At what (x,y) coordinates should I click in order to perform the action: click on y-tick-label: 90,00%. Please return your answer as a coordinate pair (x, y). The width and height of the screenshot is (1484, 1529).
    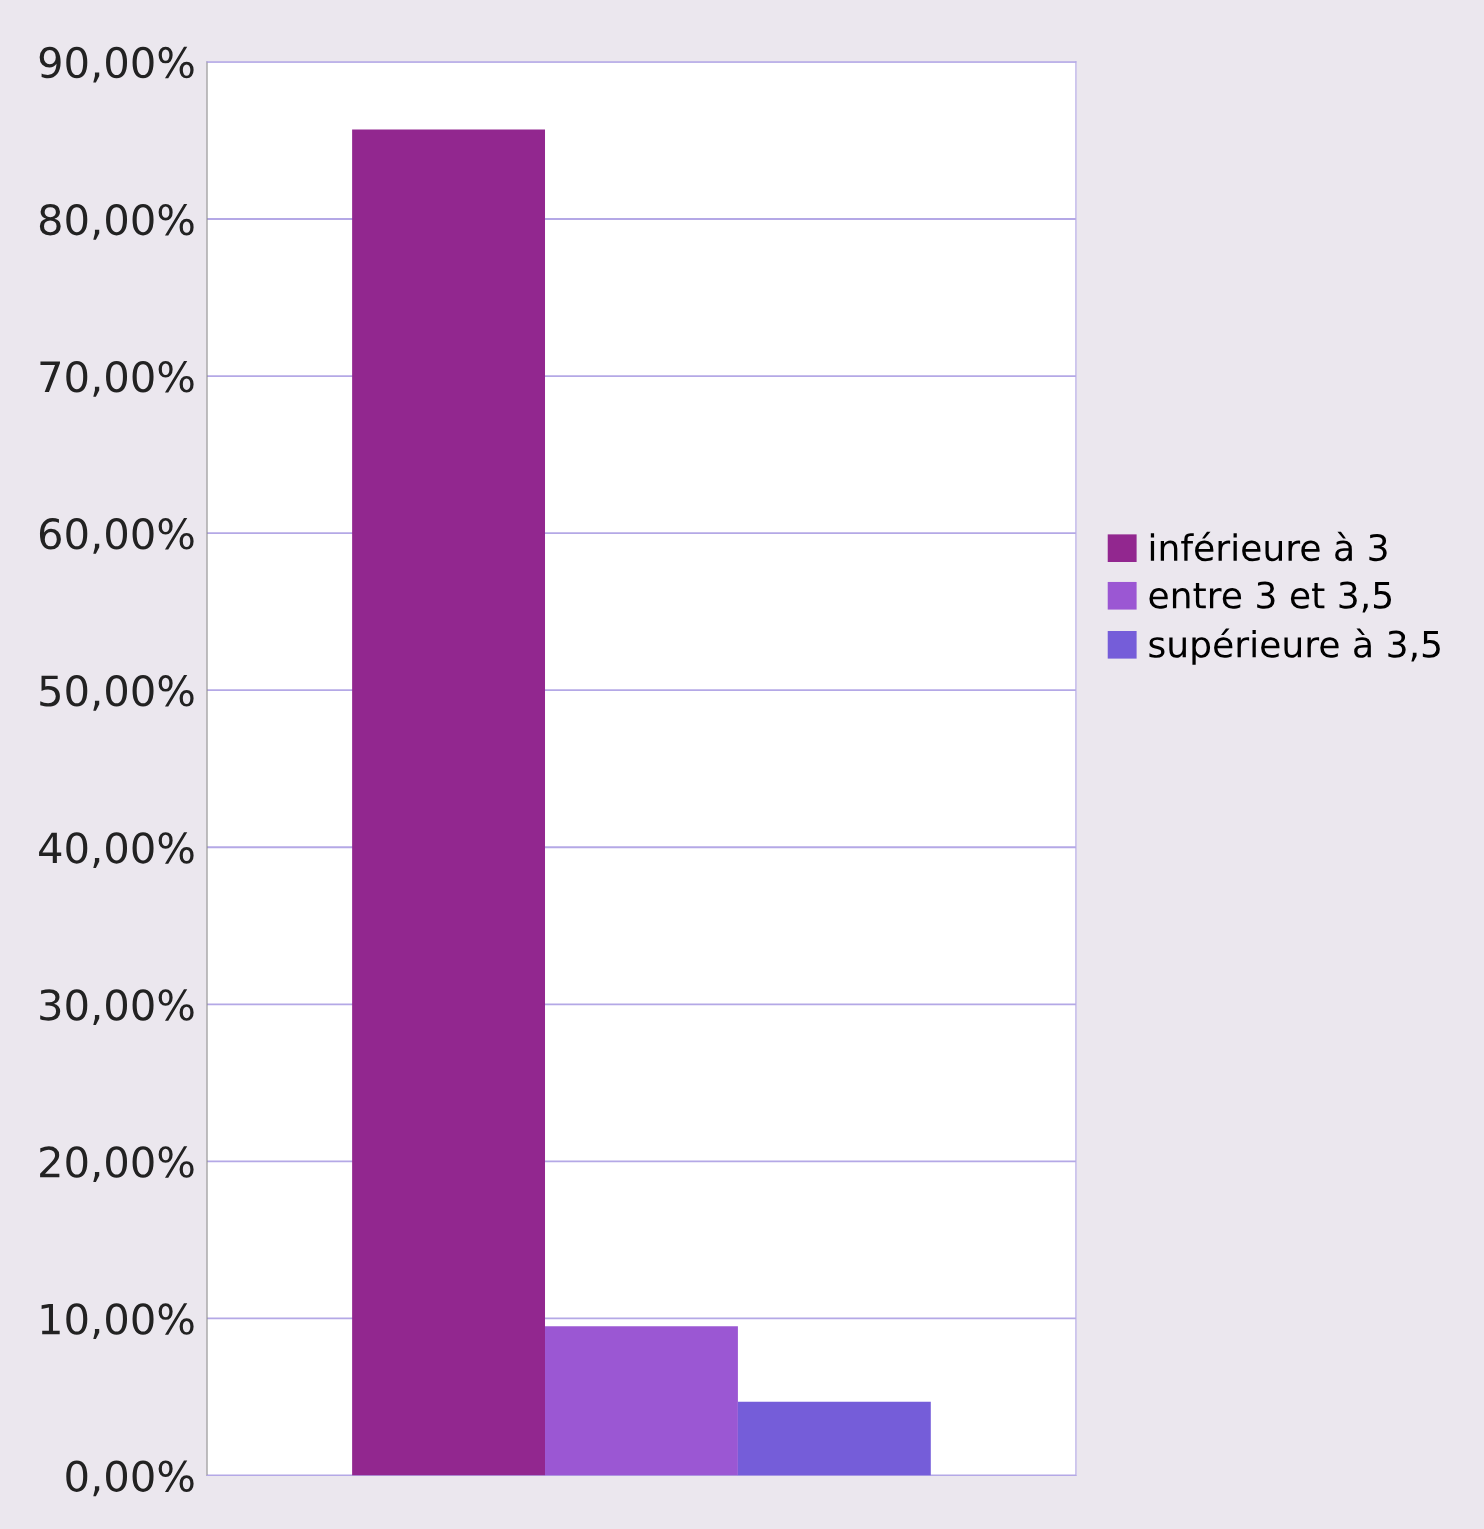
    Looking at the image, I should click on (116, 64).